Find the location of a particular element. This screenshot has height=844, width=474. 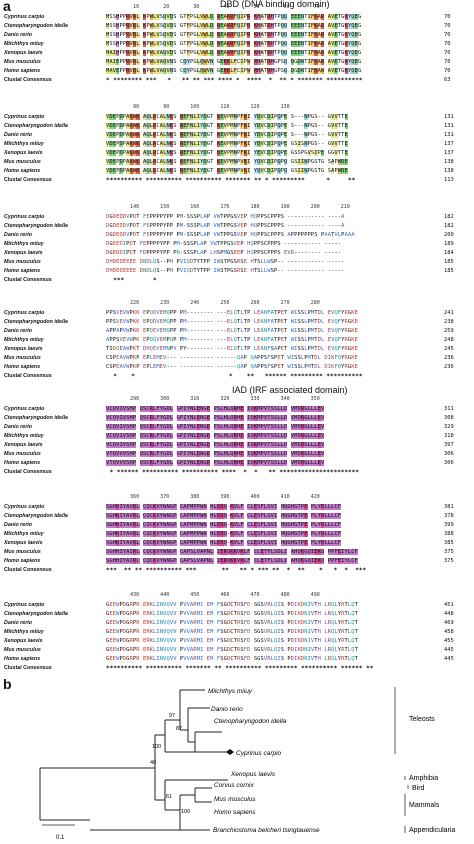

species-label: Ctenopharyngodon idella is located at coordinates (36, 26).